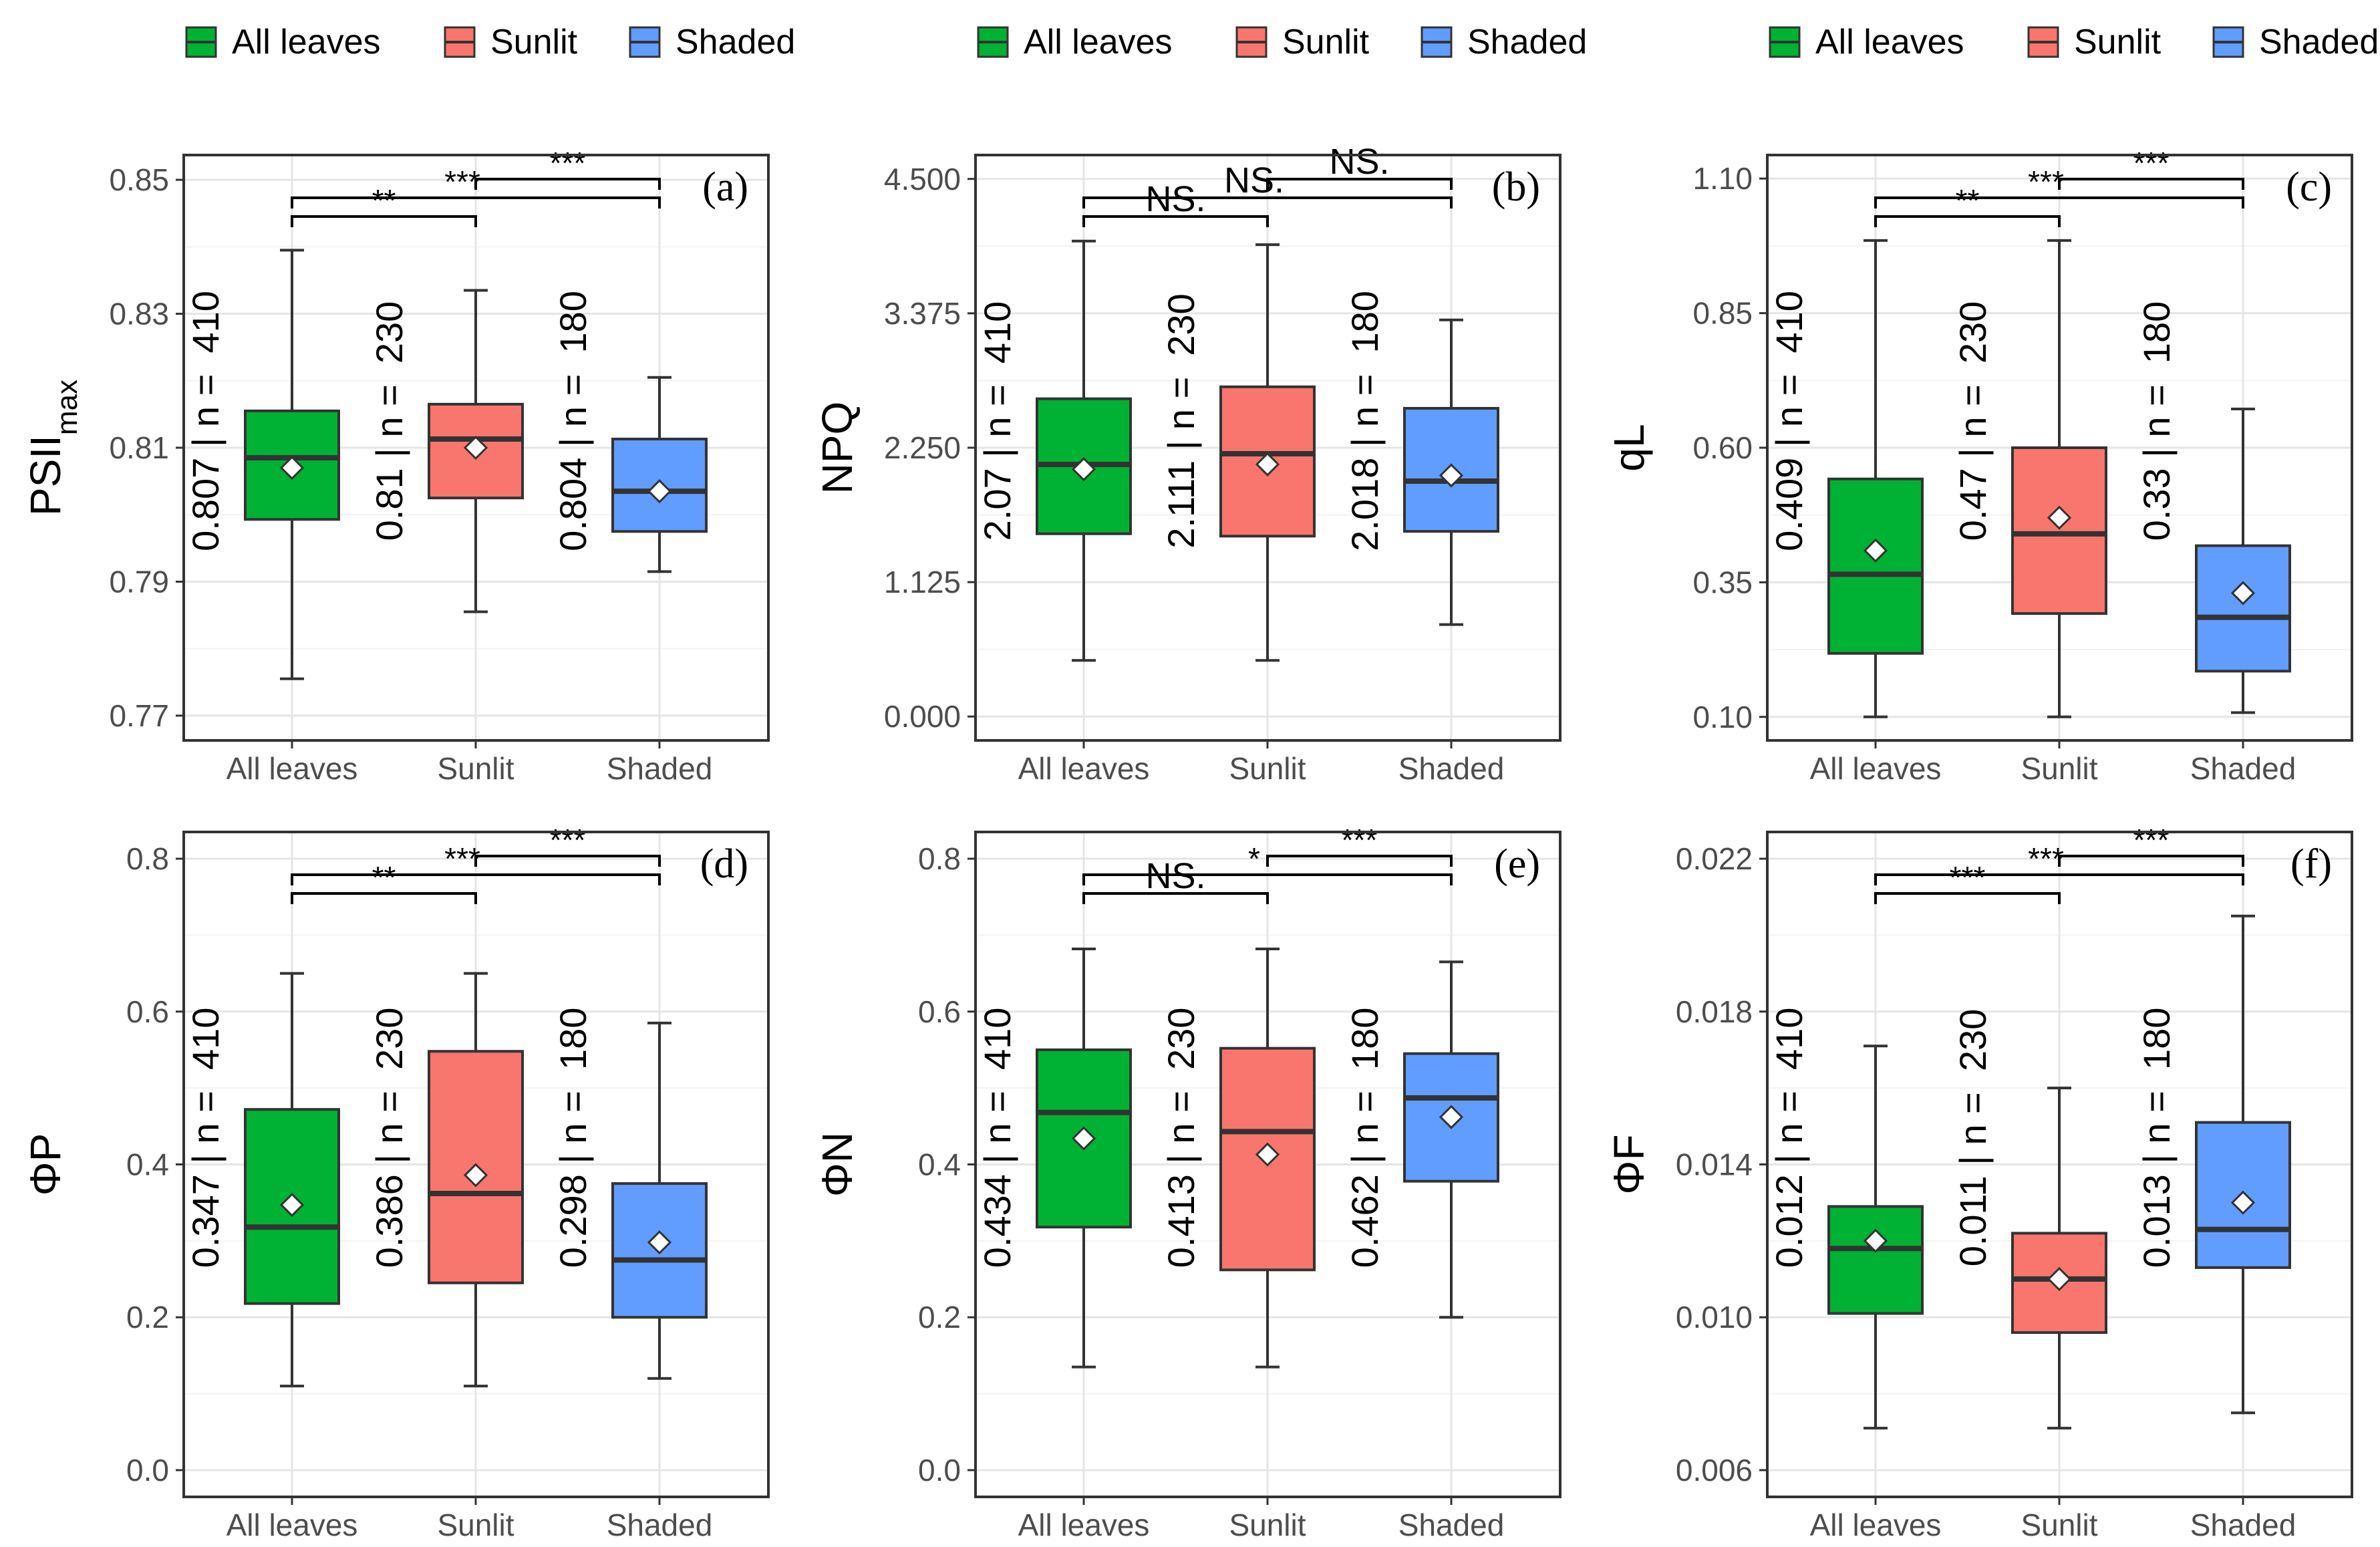 The image size is (2380, 1547). Describe the element at coordinates (1421, 458) in the screenshot. I see `box-shaded: 2.018 | n = 180` at that location.